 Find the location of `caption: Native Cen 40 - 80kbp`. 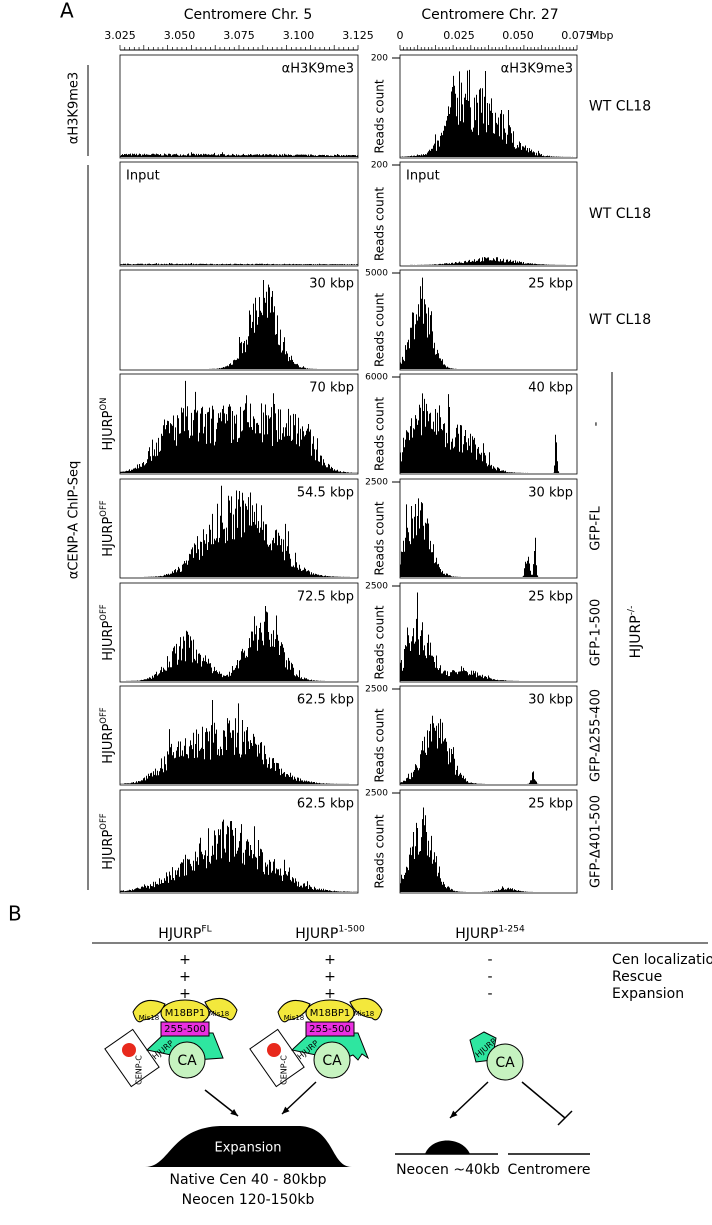

caption: Native Cen 40 - 80kbp is located at coordinates (248, 1180).